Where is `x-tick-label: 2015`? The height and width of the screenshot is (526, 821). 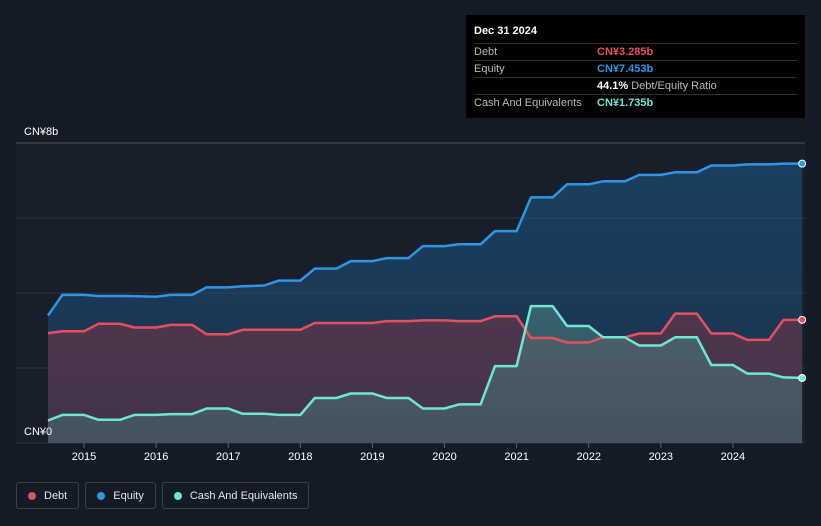
x-tick-label: 2015 is located at coordinates (84, 457).